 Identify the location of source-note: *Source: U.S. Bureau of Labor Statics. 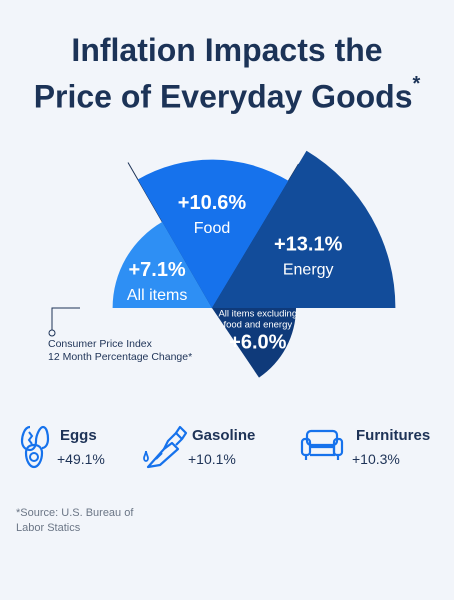
(86, 521).